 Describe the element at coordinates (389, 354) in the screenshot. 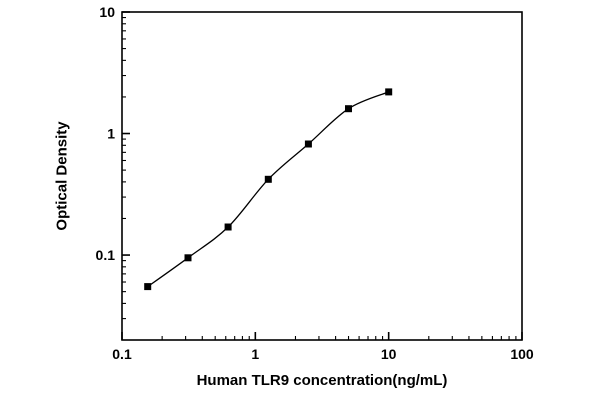

I see `x-tick-label: 10` at that location.